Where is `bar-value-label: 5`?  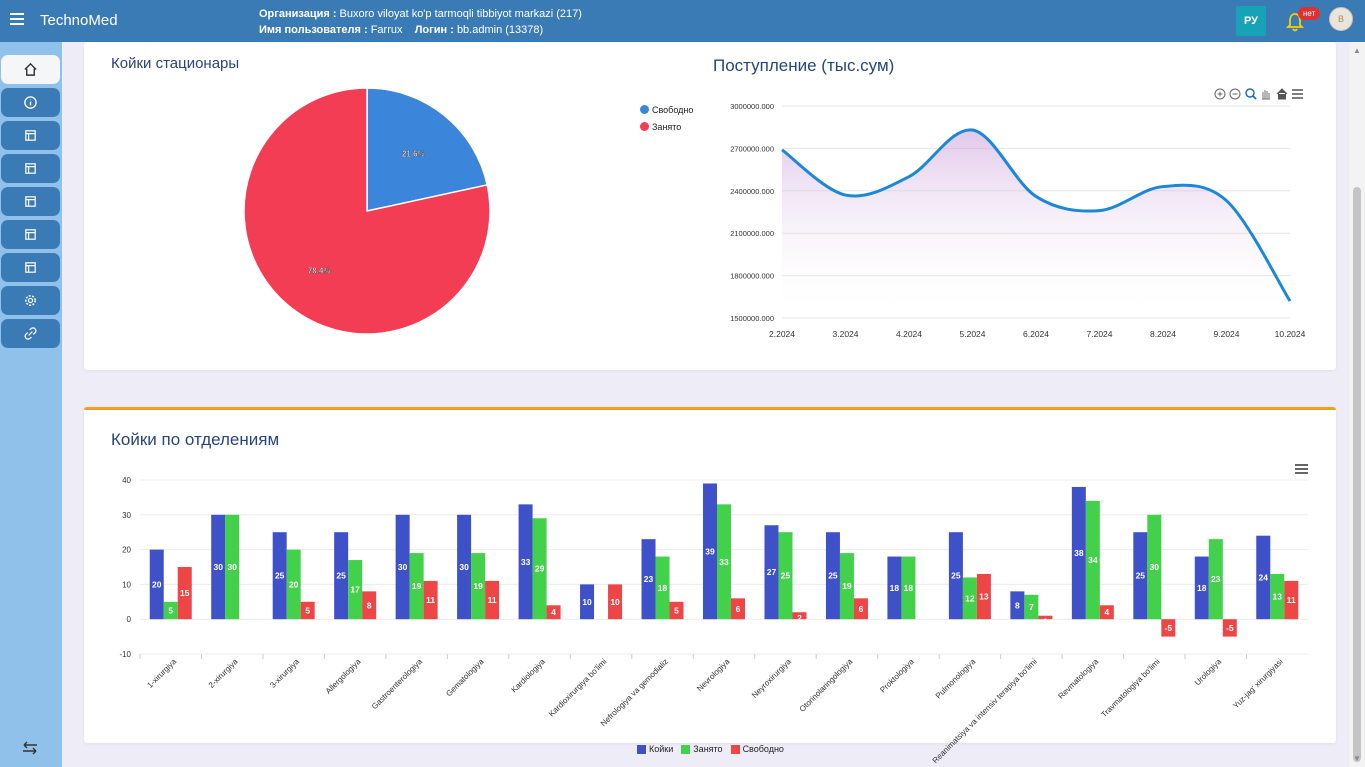
bar-value-label: 5 is located at coordinates (676, 611).